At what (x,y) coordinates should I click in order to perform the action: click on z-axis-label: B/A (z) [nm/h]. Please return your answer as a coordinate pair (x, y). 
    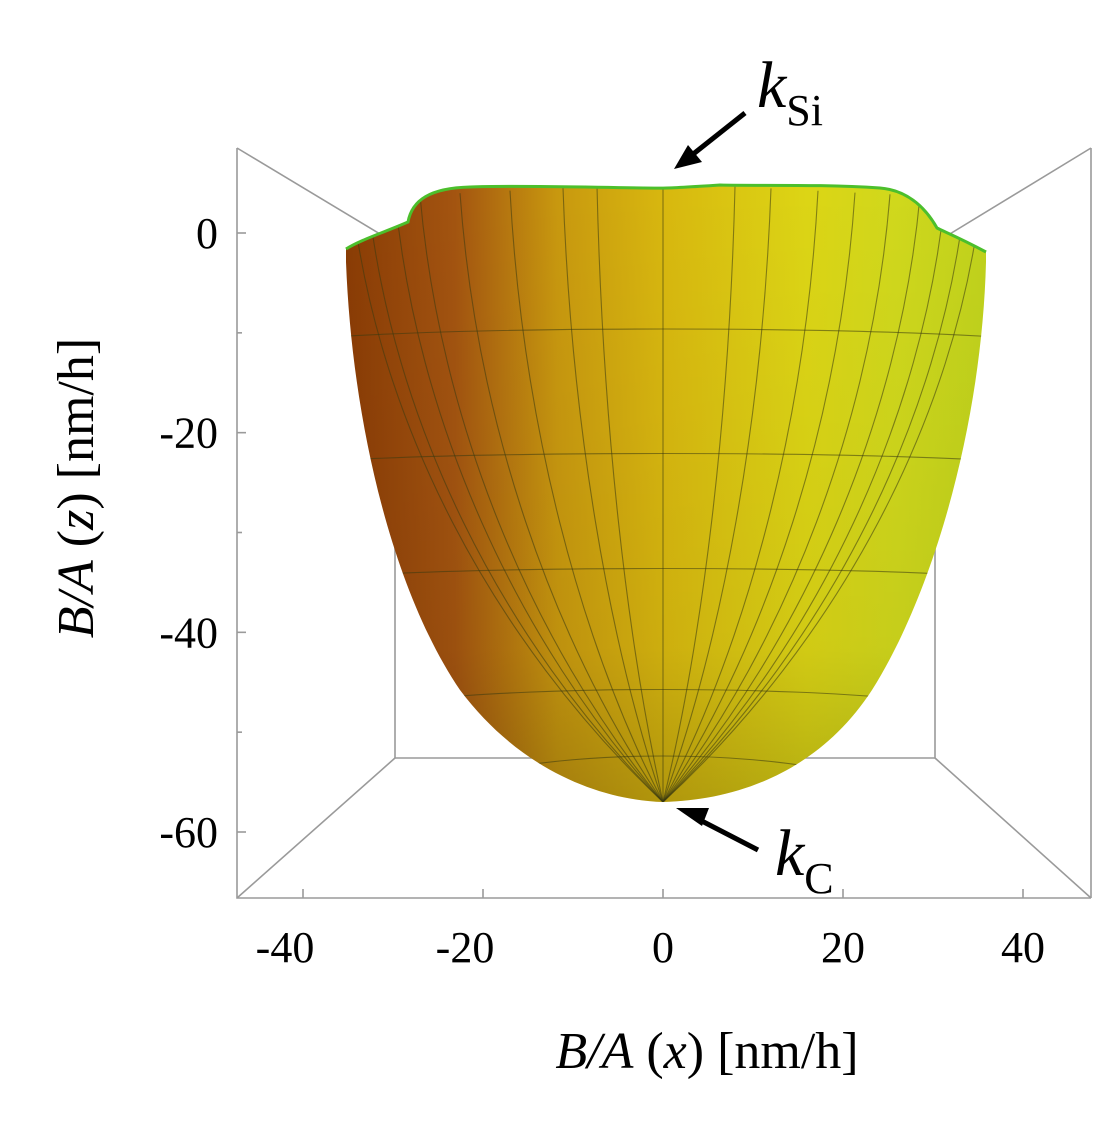
    Looking at the image, I should click on (76, 488).